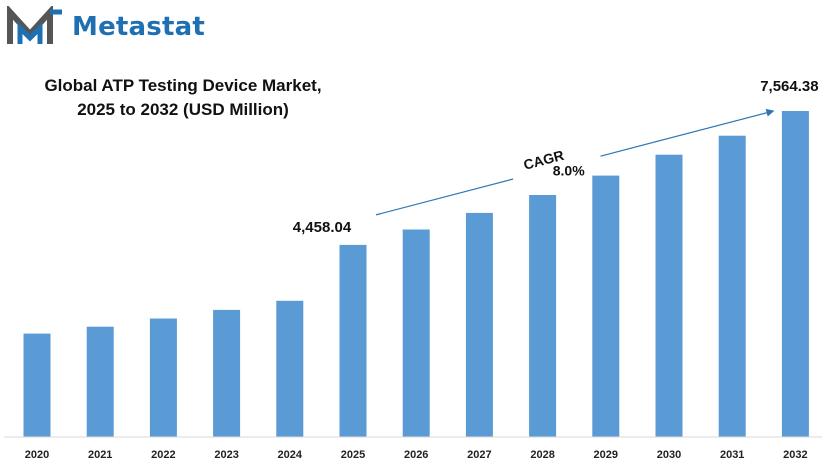 The image size is (822, 463). I want to click on bar-2023, so click(227, 373).